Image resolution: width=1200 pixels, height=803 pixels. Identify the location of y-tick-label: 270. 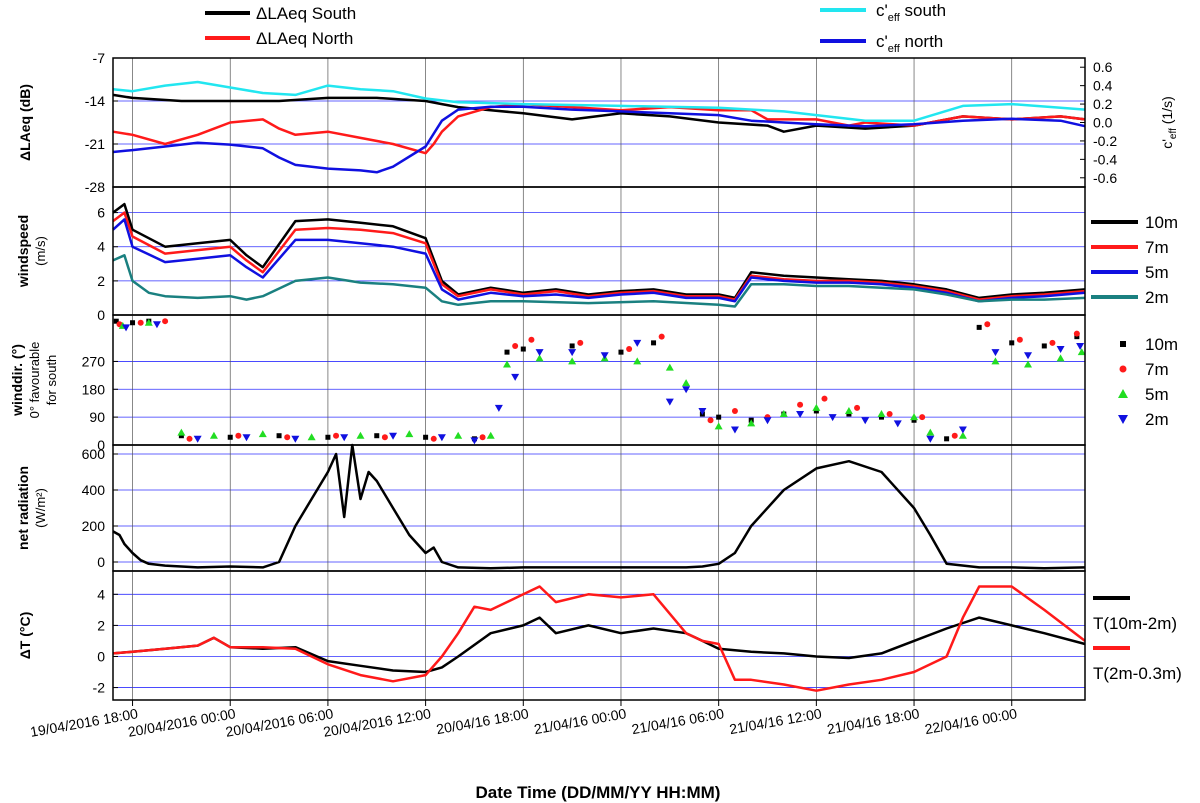
(94, 361).